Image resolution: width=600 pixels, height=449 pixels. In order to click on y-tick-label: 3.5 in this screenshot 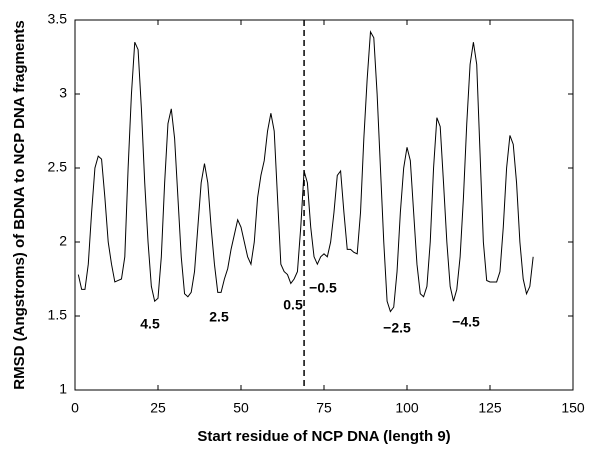, I will do `click(58, 19)`.